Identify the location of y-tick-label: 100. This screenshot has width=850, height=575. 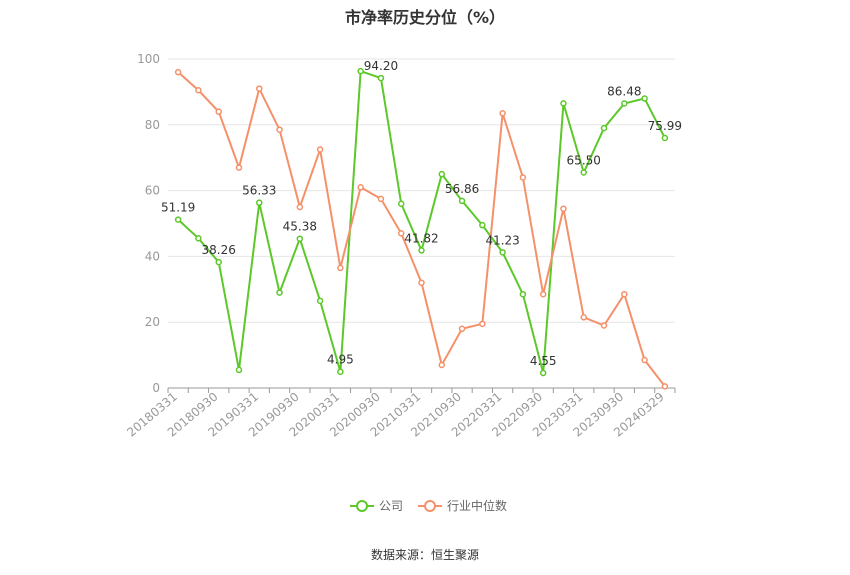
(148, 59).